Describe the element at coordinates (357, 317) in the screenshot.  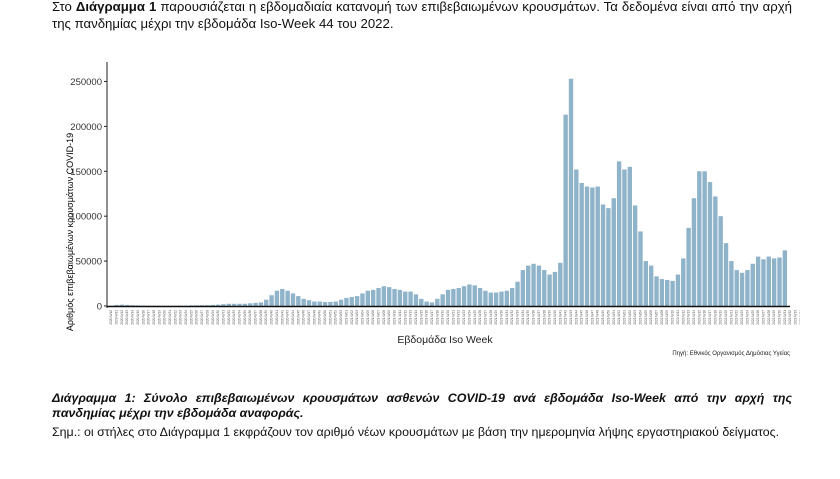
I see `x-tick-label: 2021-W03` at that location.